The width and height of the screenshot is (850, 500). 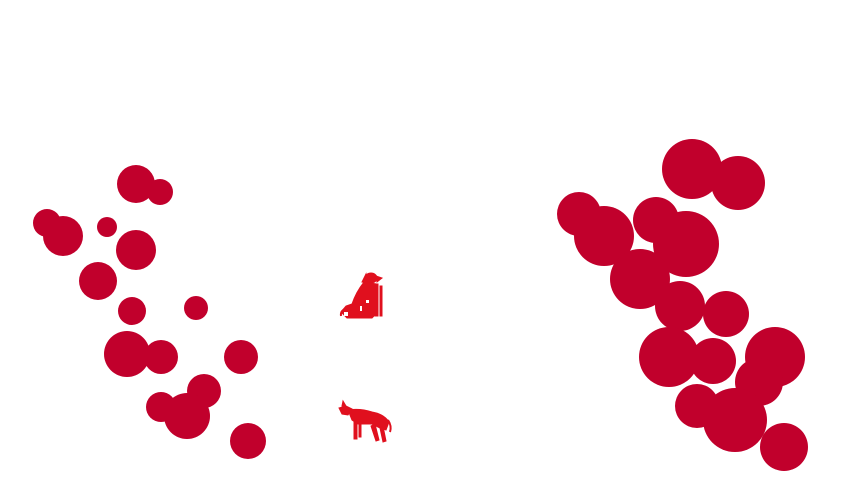 What do you see at coordinates (365, 421) in the screenshot?
I see `standing-hyena-icon` at bounding box center [365, 421].